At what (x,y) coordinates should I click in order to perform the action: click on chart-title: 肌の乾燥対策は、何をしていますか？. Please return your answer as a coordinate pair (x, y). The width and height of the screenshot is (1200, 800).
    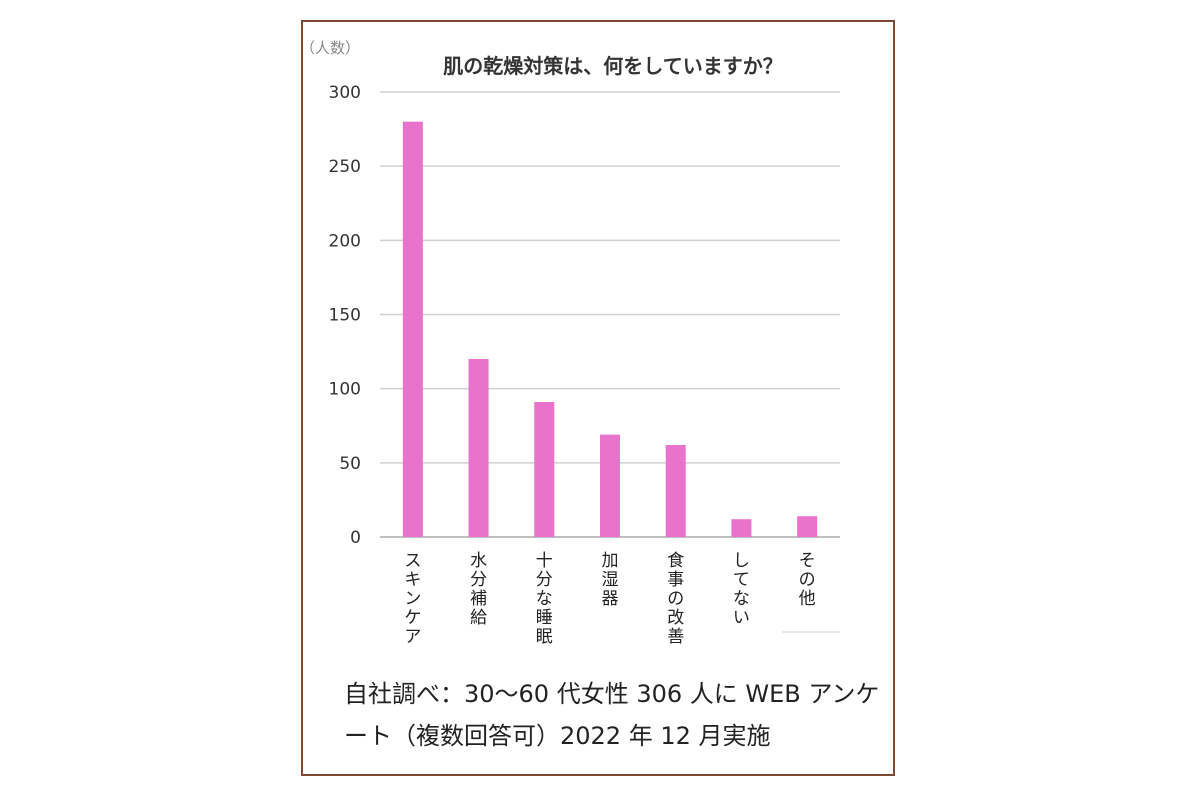
    Looking at the image, I should click on (612, 66).